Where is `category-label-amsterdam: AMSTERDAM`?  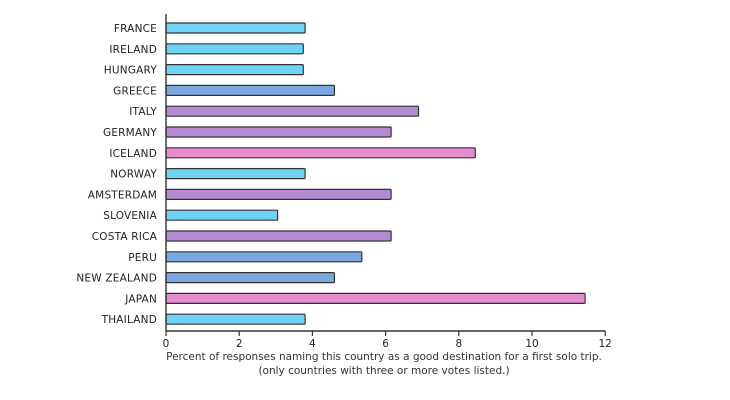 category-label-amsterdam: AMSTERDAM is located at coordinates (122, 195).